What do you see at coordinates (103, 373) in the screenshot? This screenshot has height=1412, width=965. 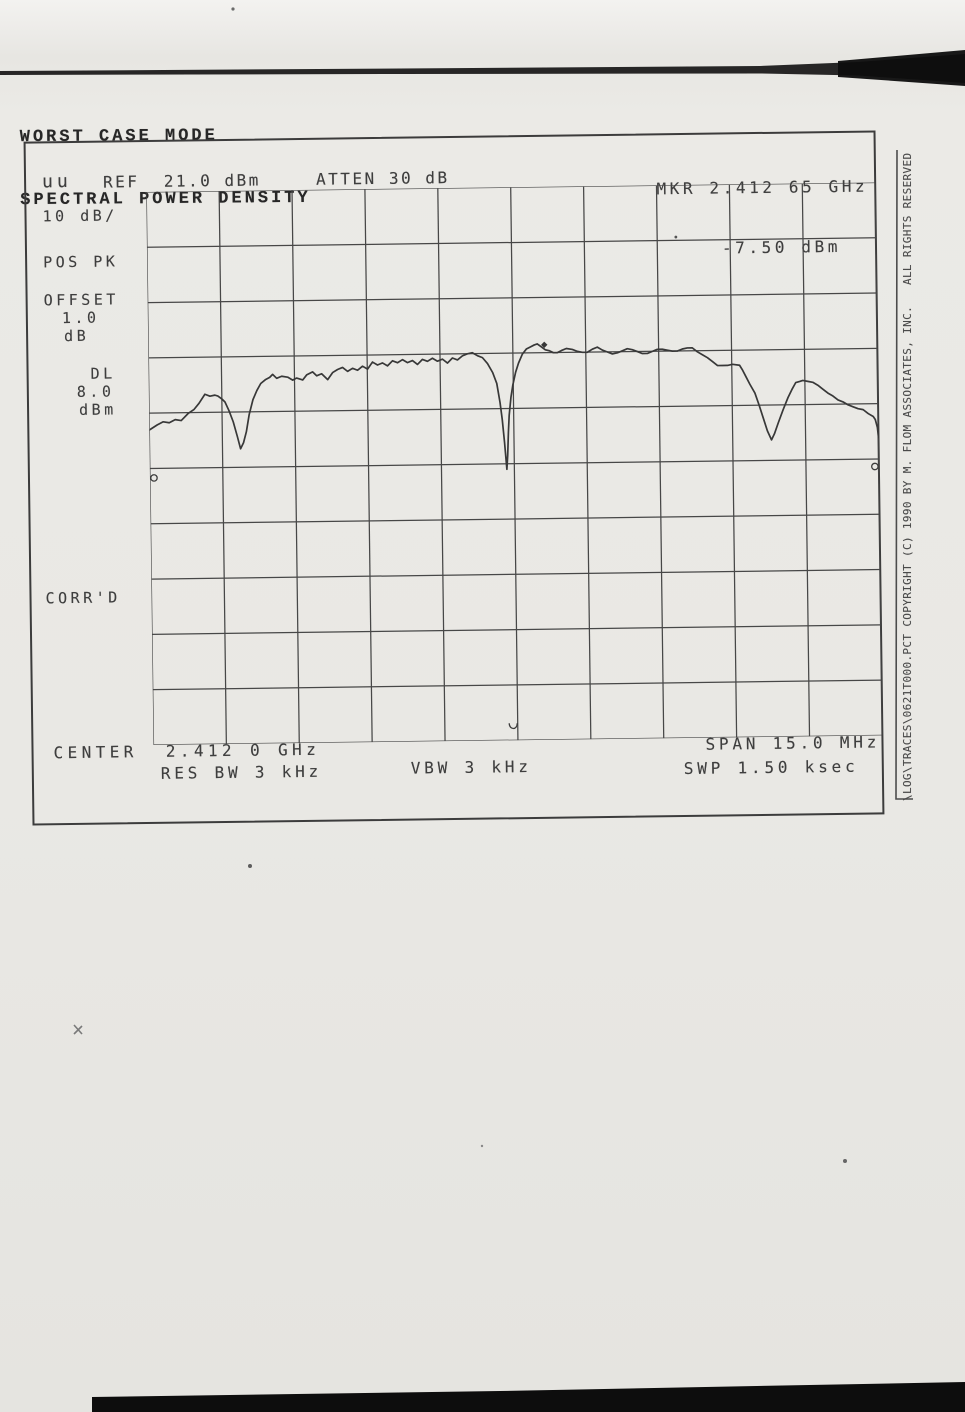 I see `display-line-label: DL` at bounding box center [103, 373].